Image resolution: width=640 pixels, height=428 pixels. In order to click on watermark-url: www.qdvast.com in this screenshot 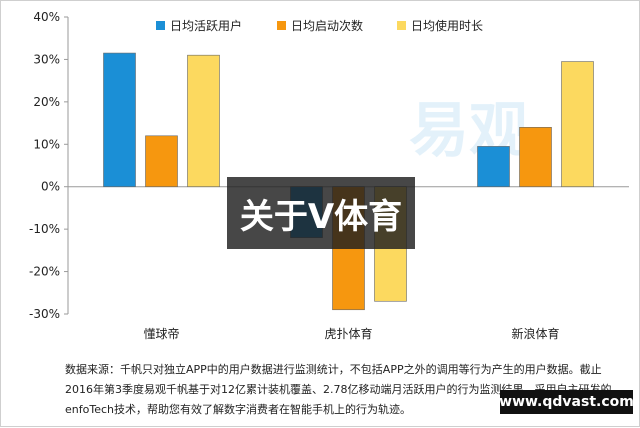, I will do `click(566, 402)`.